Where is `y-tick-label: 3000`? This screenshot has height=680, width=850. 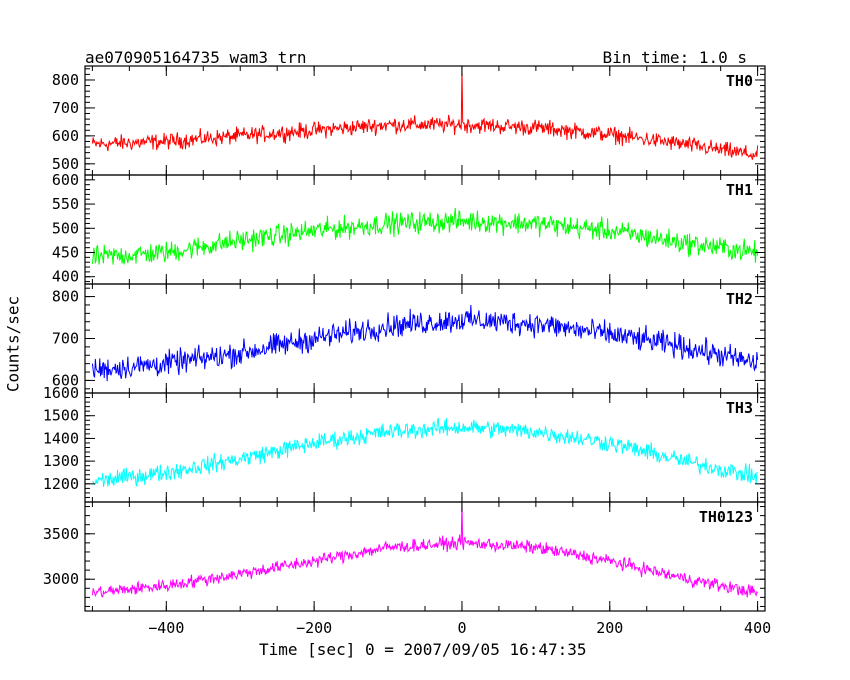
y-tick-label: 3000 is located at coordinates (61, 579).